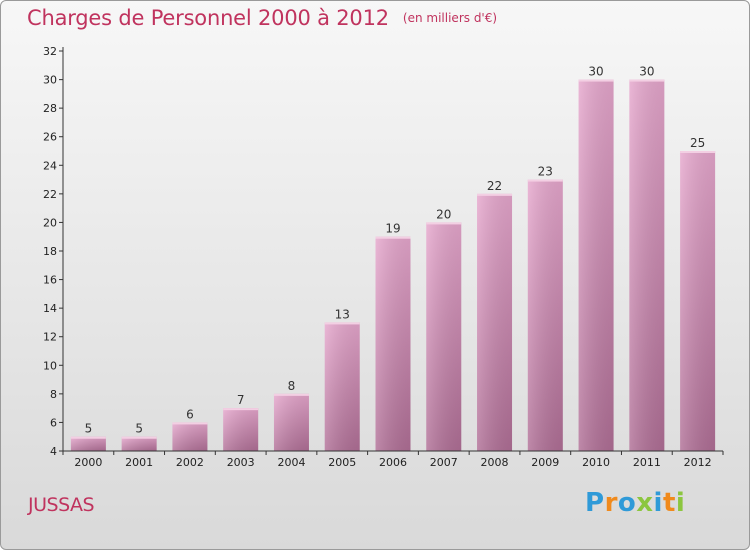 This screenshot has height=550, width=750. Describe the element at coordinates (50, 165) in the screenshot. I see `y-tick-label-24: 24` at that location.